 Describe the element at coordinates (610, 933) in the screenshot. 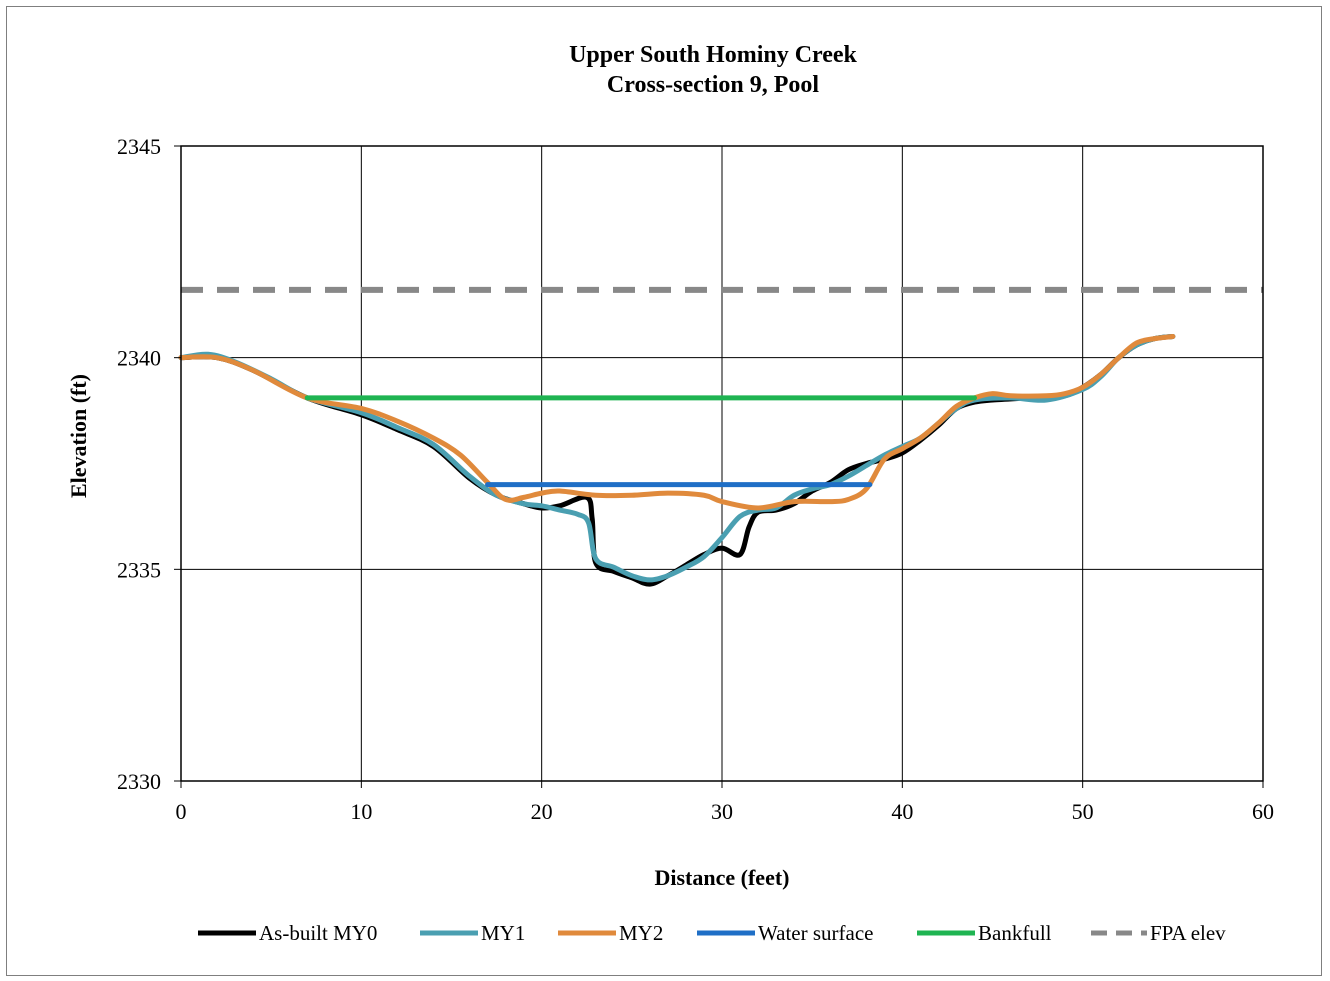

I see `legend-item-my2: MY2` at that location.